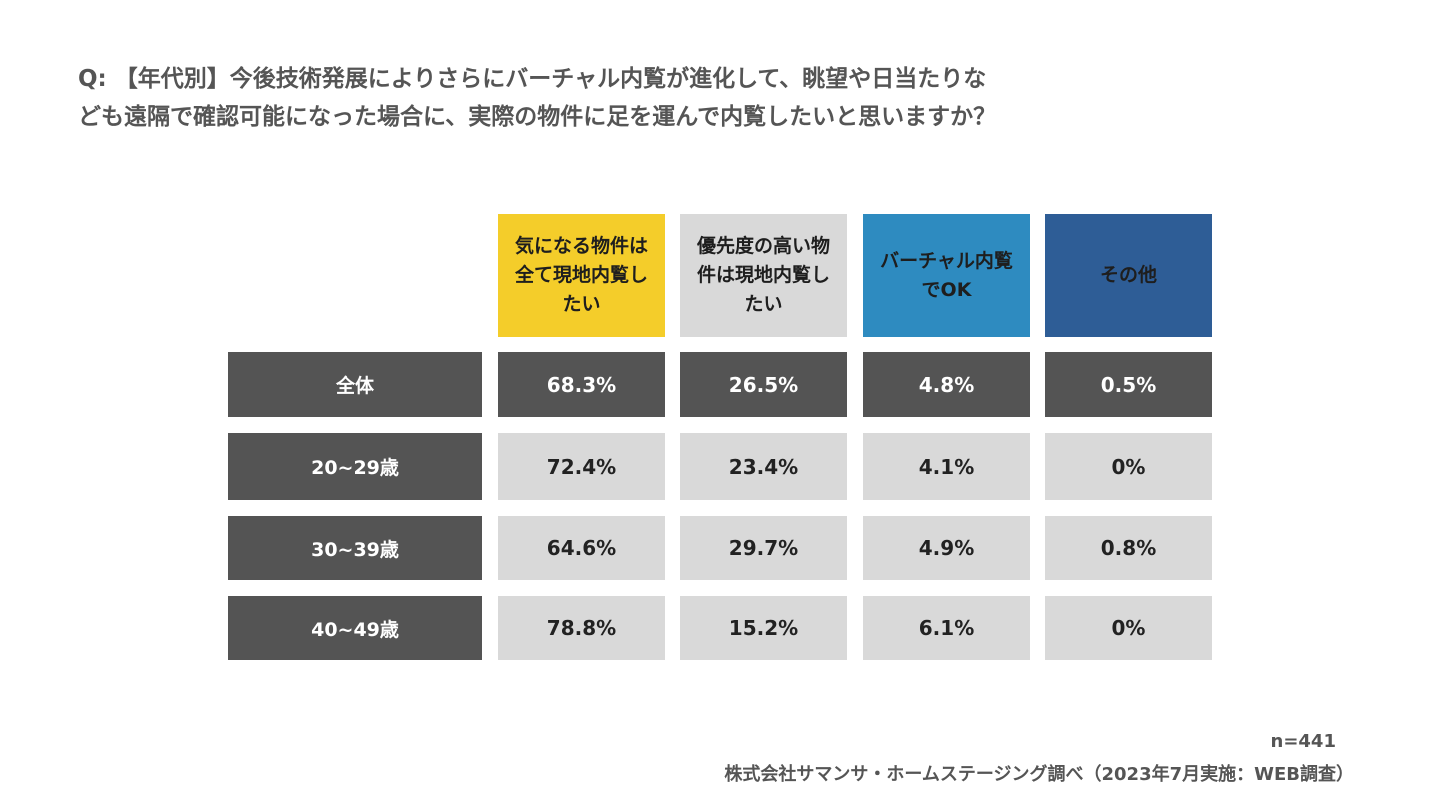 The image size is (1440, 810). I want to click on table-cell: 23.4%, so click(763, 466).